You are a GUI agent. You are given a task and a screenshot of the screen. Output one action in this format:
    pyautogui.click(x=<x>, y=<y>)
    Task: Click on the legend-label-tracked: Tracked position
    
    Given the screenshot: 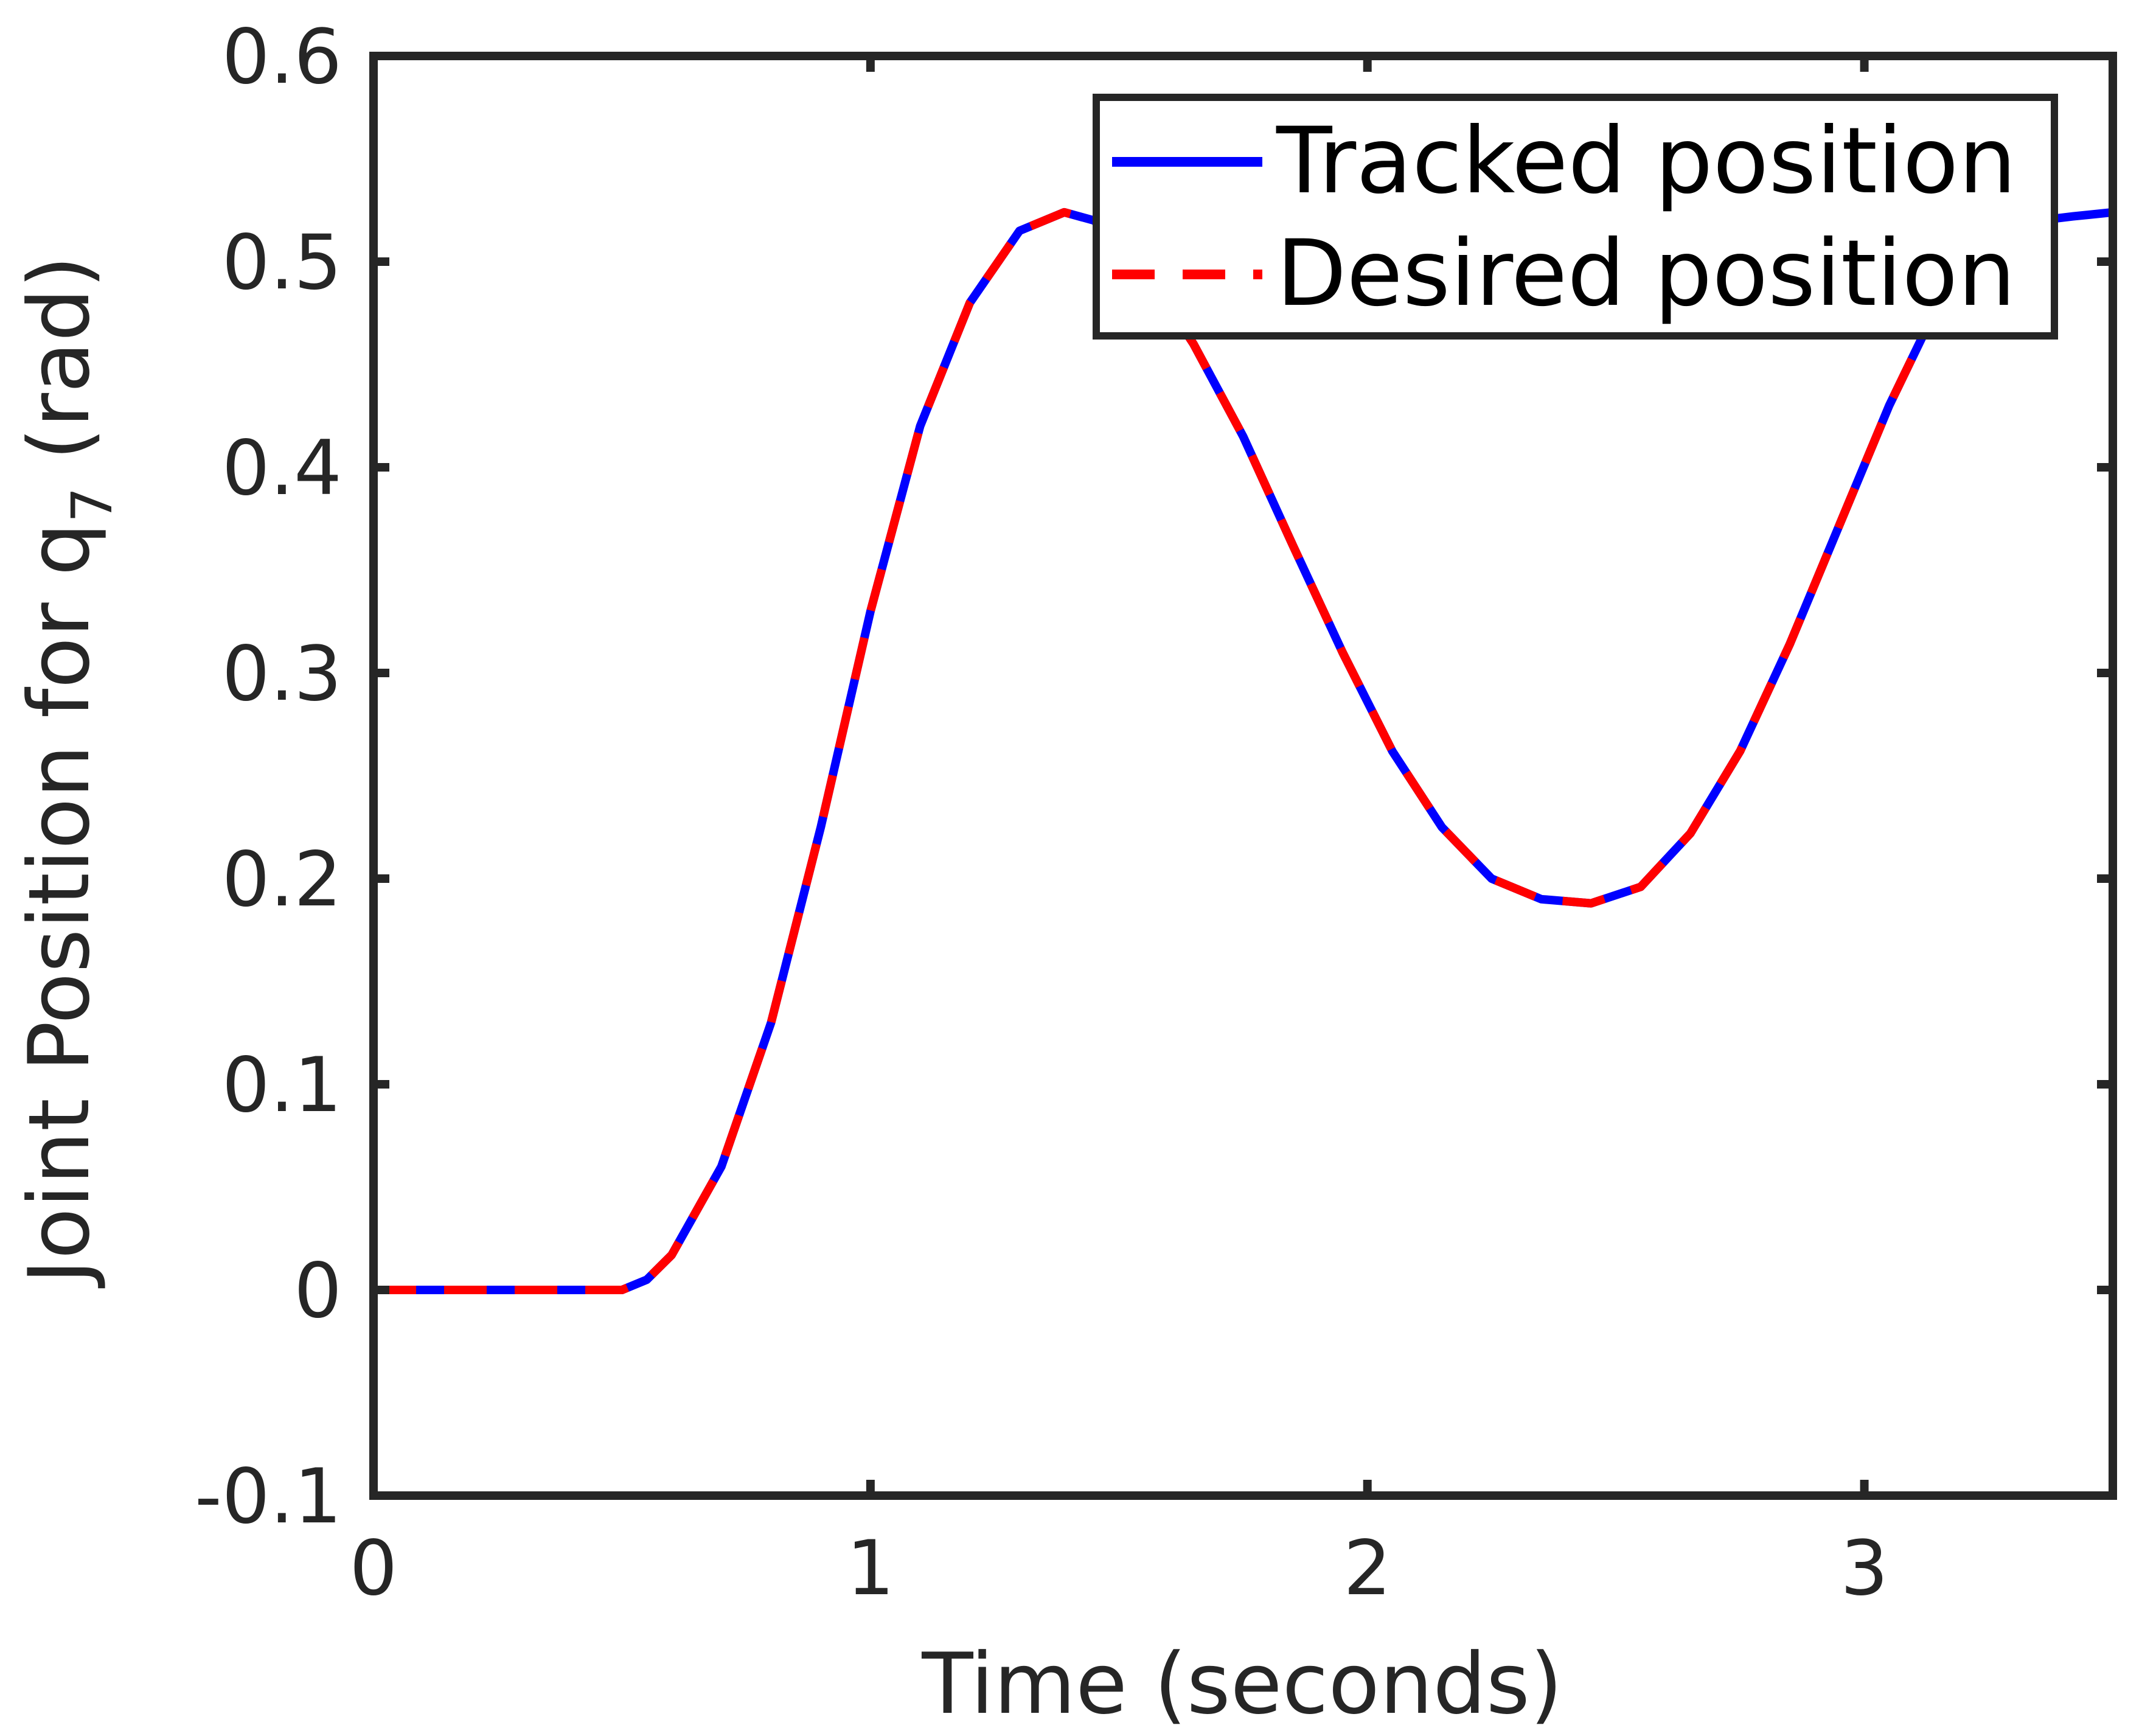 What is the action you would take?
    pyautogui.click(x=1646, y=161)
    